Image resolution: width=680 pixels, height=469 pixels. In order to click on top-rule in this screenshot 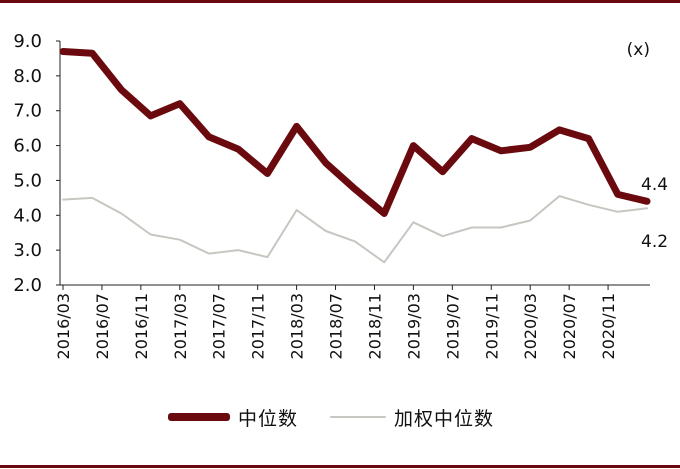, I will do `click(340, 1)`.